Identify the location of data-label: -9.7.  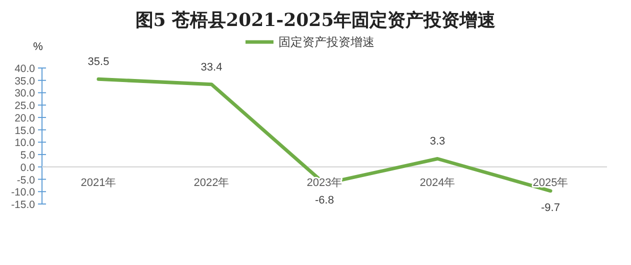
(550, 208).